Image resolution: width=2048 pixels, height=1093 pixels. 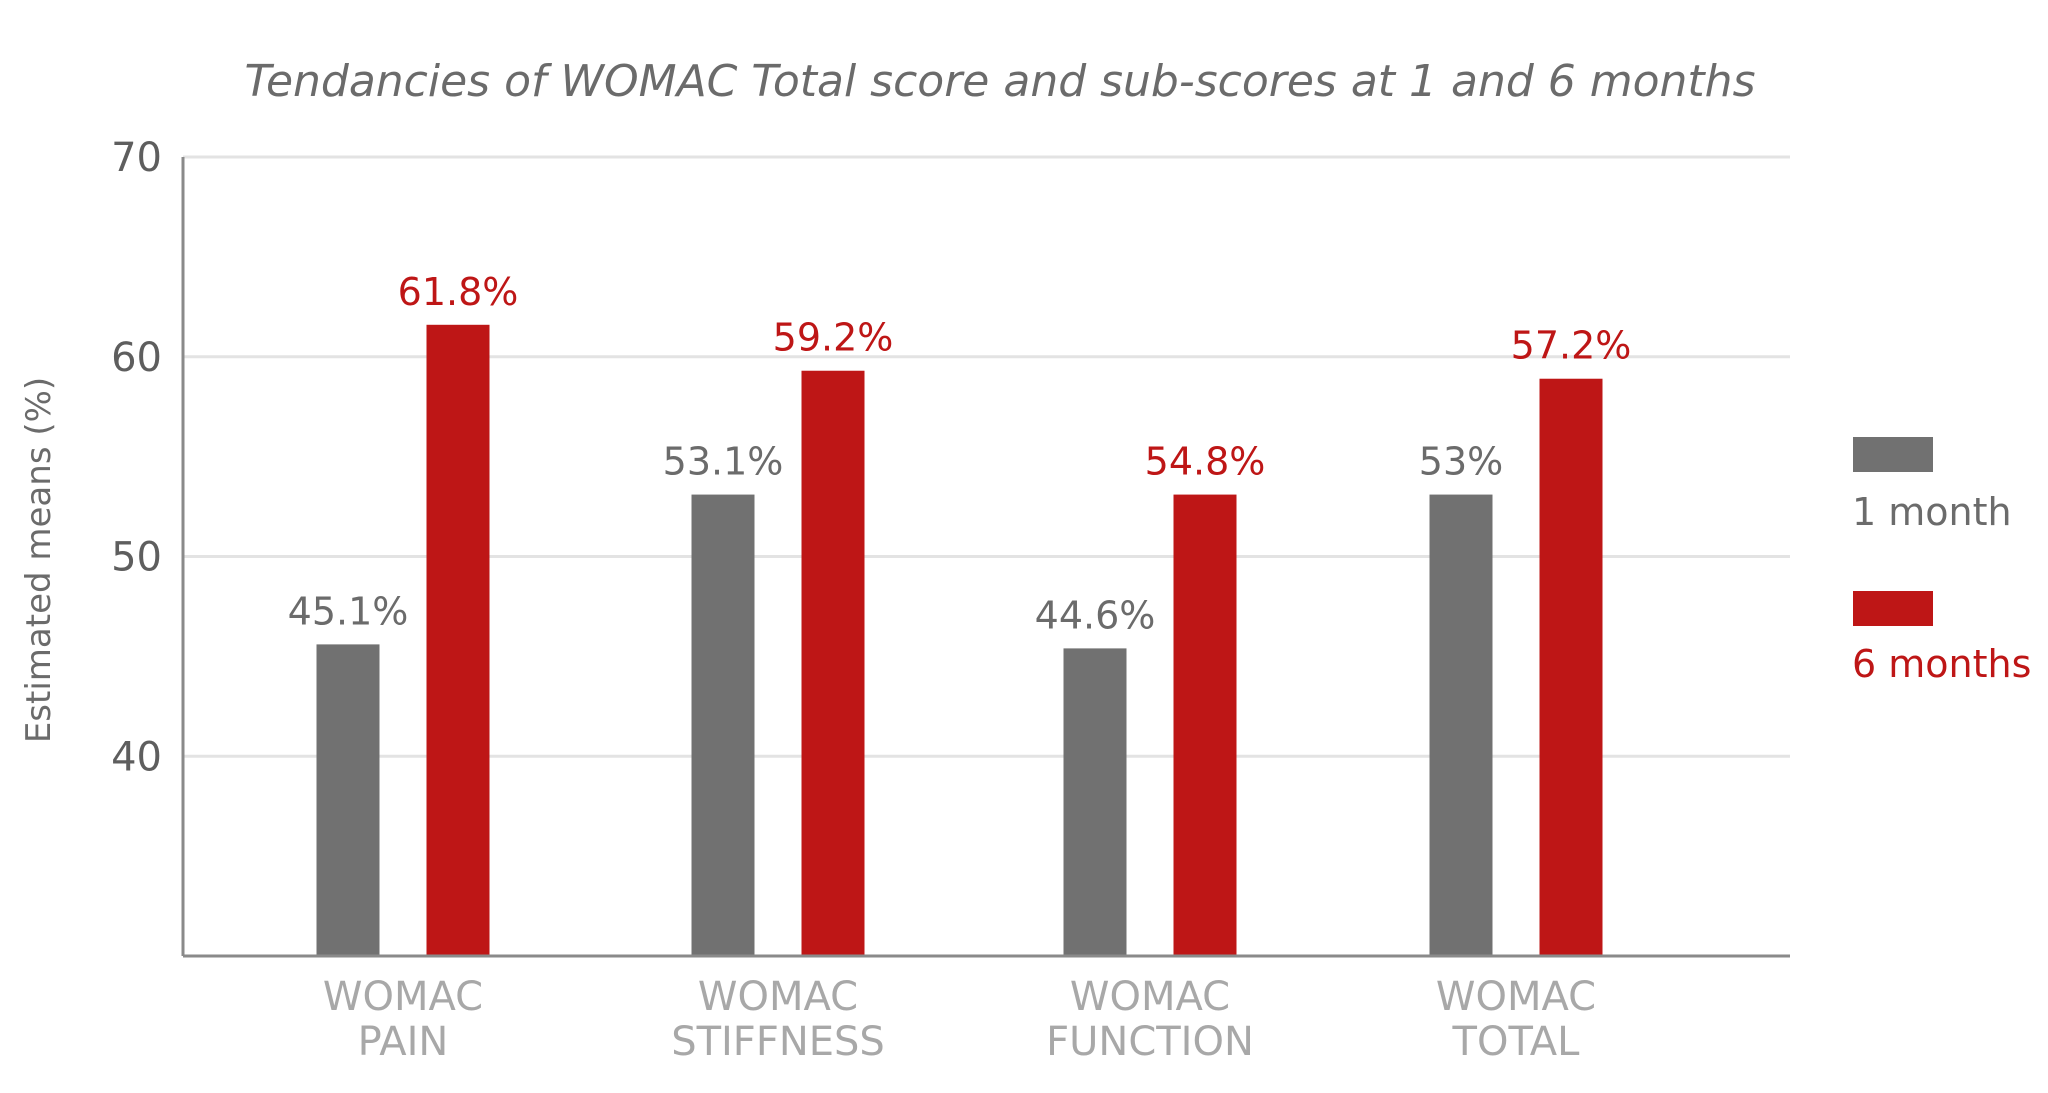 I want to click on y-axis-label: Estimated means (%), so click(x=39, y=560).